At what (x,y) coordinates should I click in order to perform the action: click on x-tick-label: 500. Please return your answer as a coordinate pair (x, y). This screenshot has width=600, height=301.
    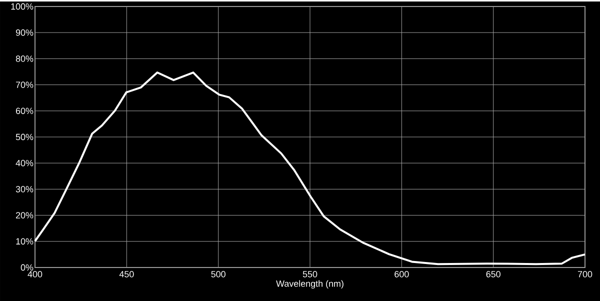
    Looking at the image, I should click on (218, 274).